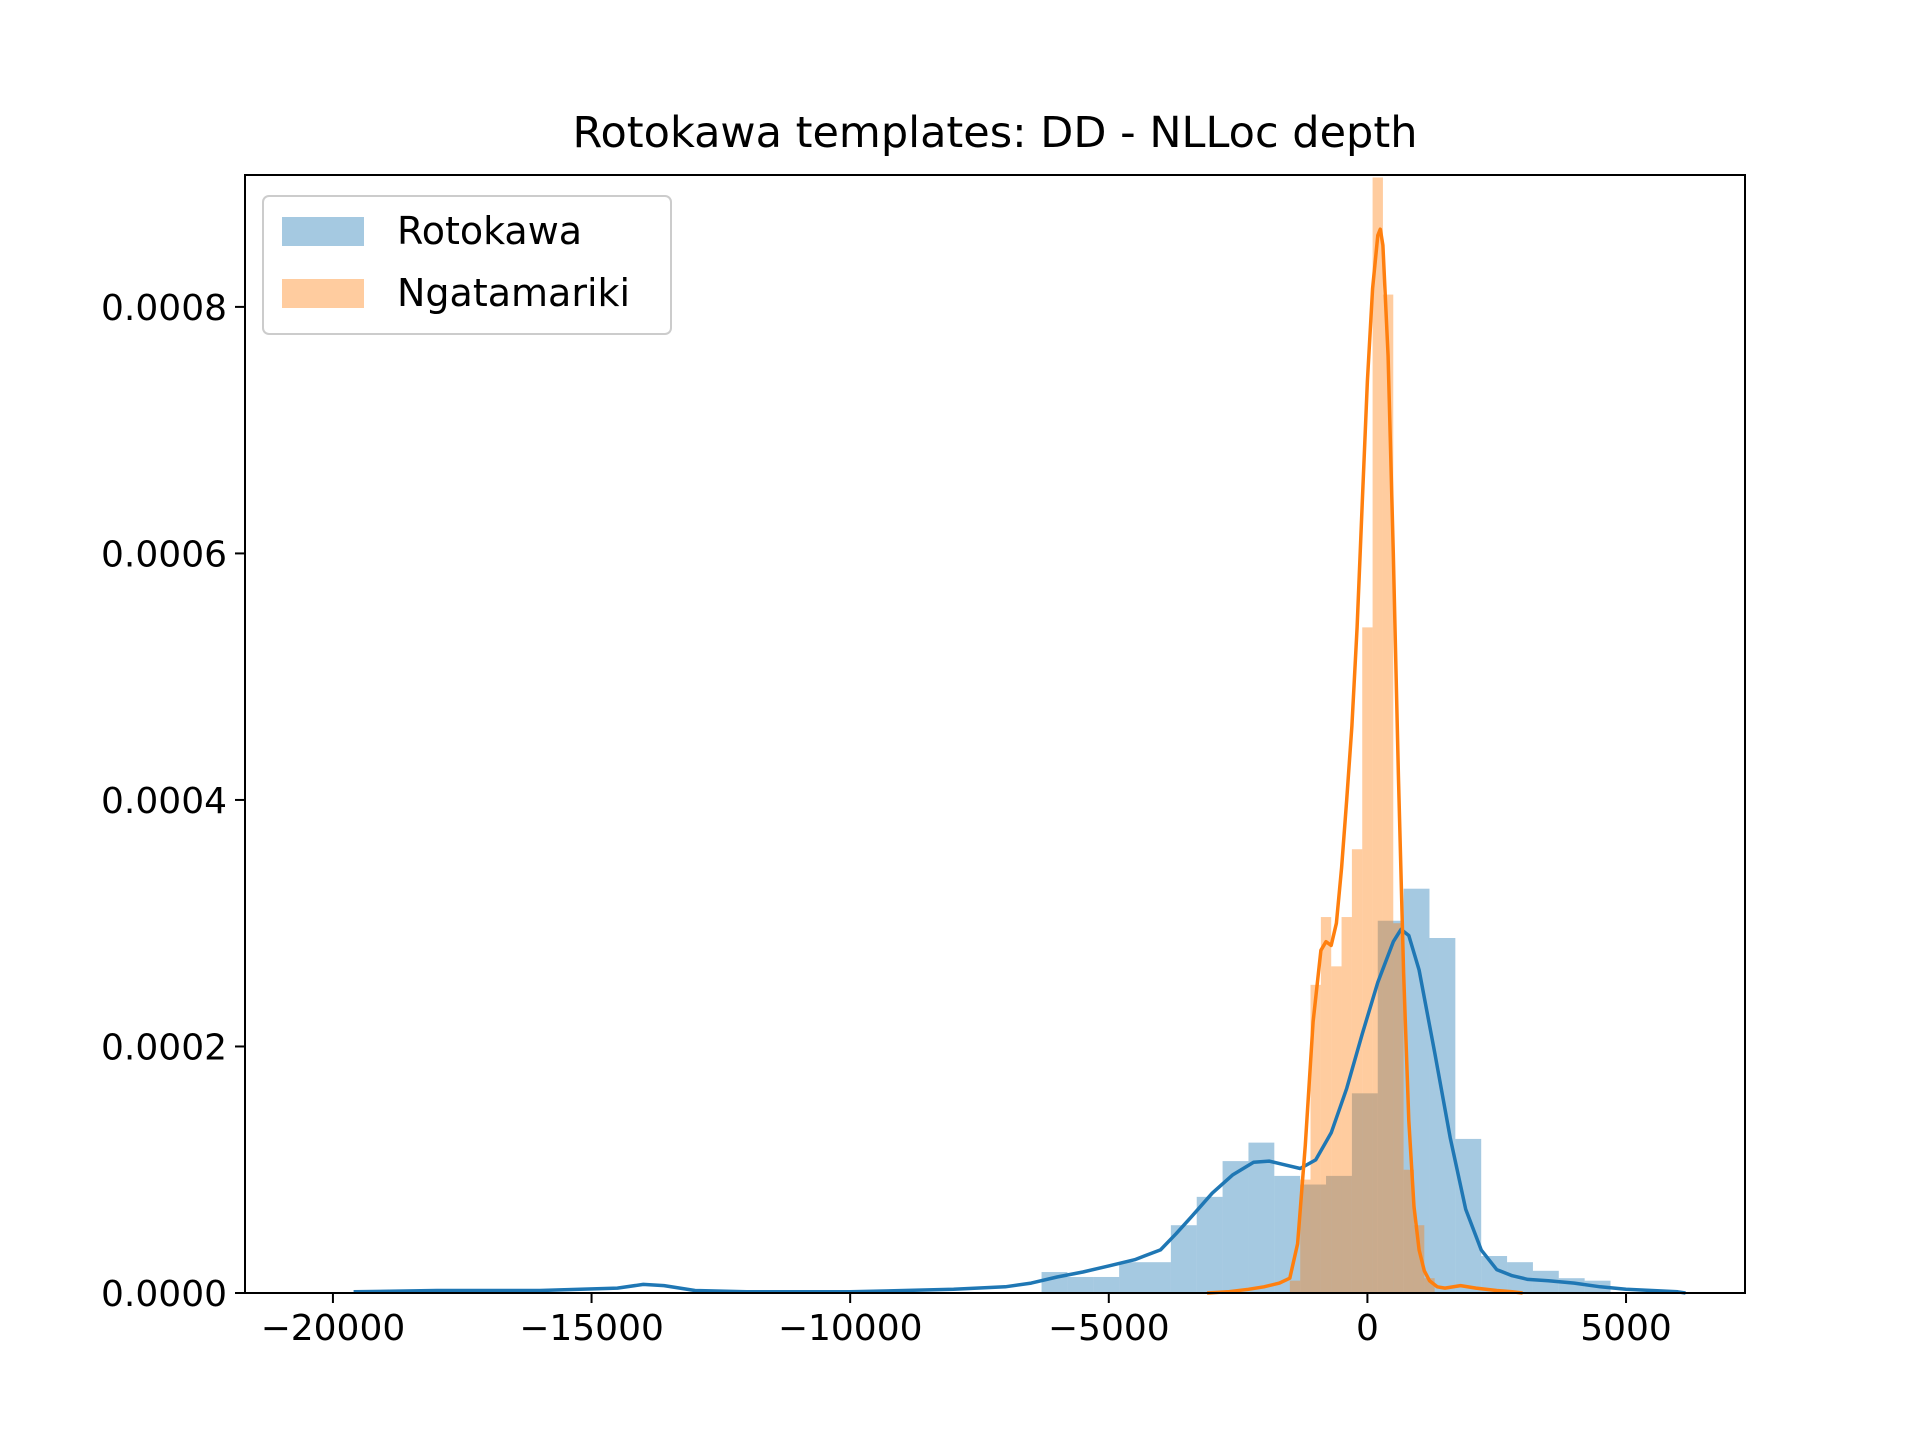 The height and width of the screenshot is (1445, 1920). Describe the element at coordinates (591, 1328) in the screenshot. I see `x-tick-label: −15000` at that location.